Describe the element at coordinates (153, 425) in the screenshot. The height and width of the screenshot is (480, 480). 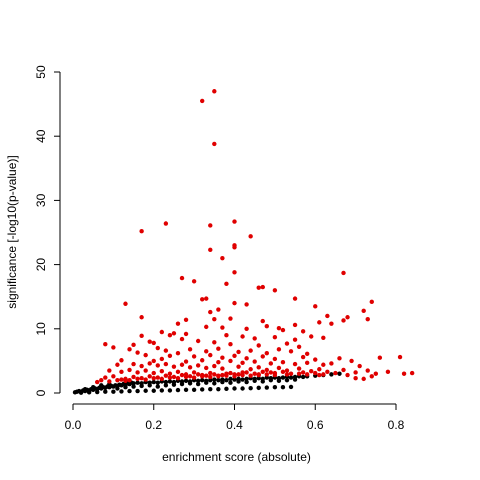
I see `x-tick-label: 0.2` at that location.